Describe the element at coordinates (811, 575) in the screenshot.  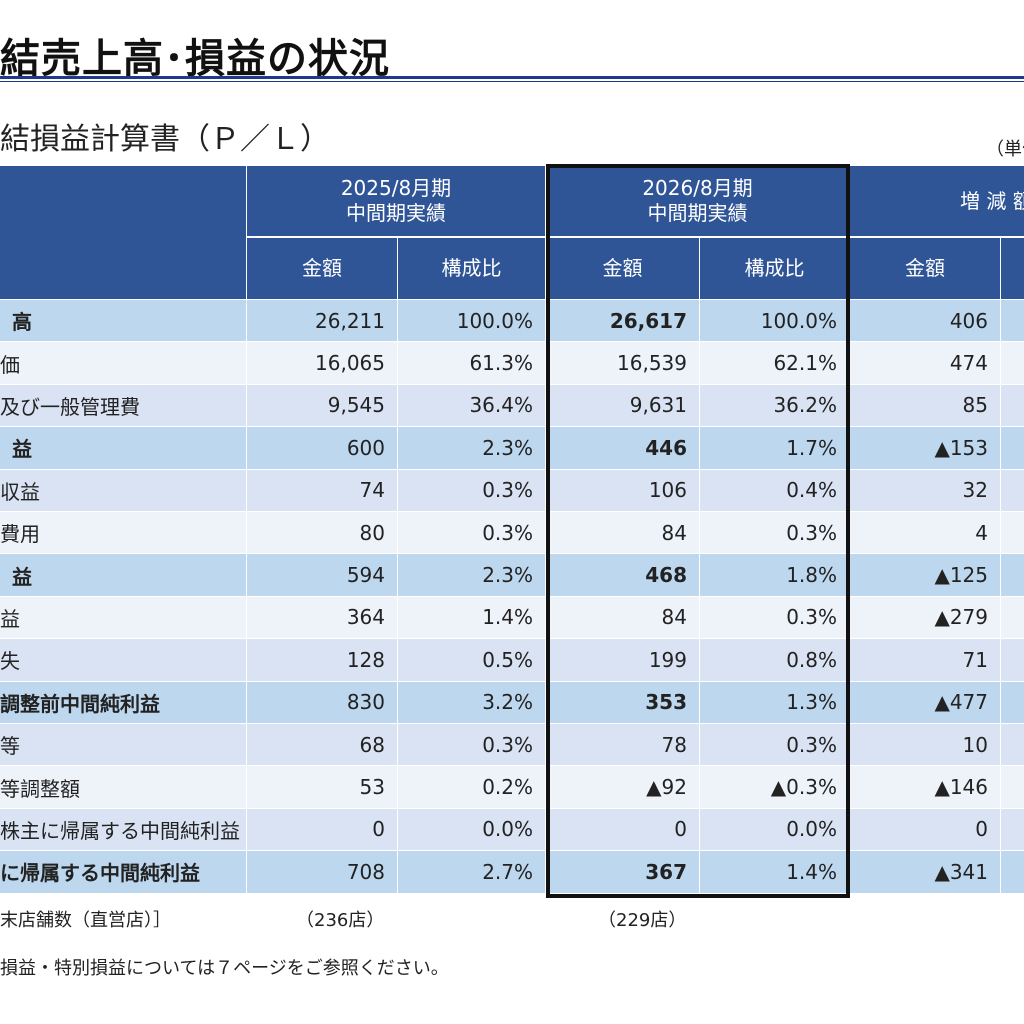
I see `cell-cur-ratio: 1.8%` at that location.